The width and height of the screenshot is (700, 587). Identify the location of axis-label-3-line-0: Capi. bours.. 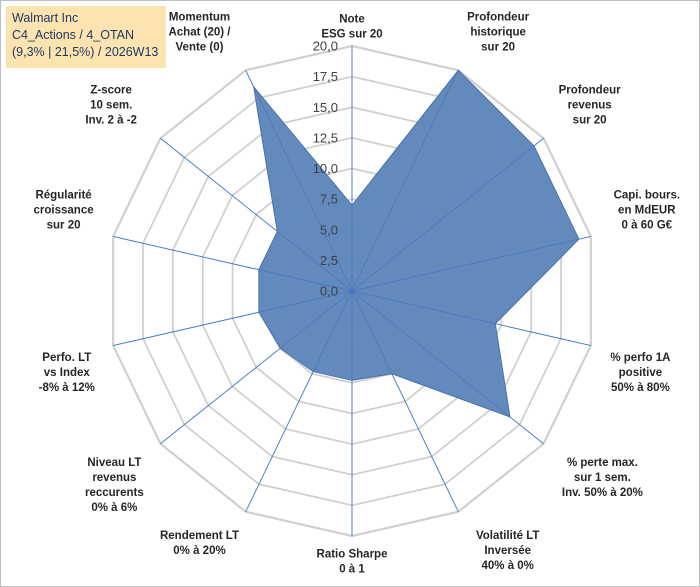
(647, 196).